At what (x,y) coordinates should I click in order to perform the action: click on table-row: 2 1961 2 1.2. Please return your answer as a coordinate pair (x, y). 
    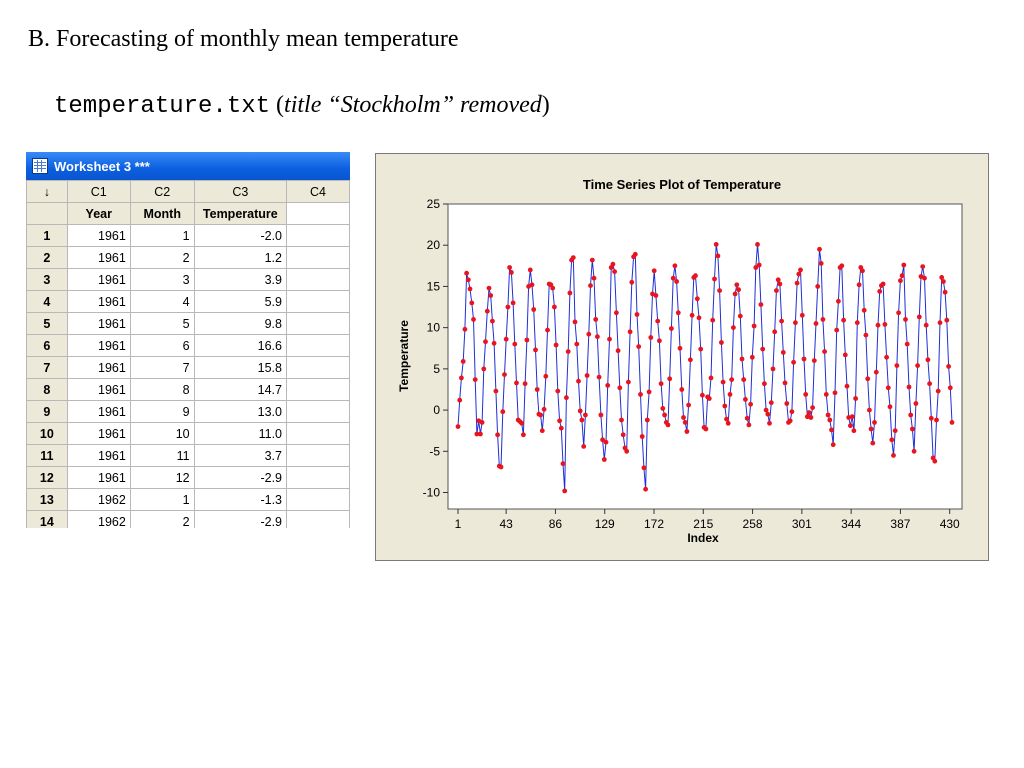
    Looking at the image, I should click on (188, 257).